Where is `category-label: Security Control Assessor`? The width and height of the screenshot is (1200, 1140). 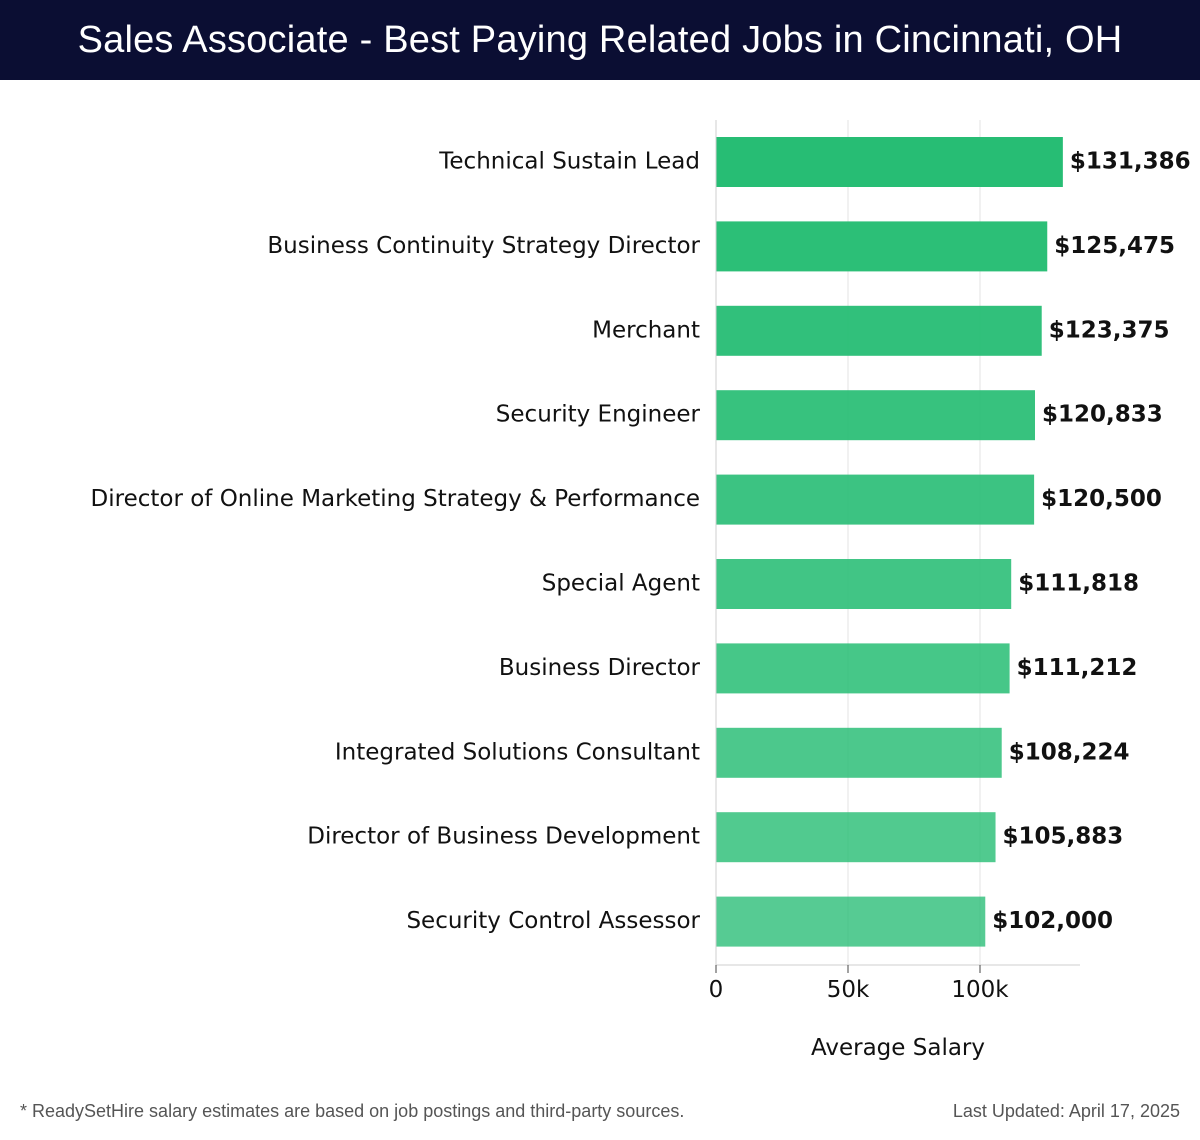
category-label: Security Control Assessor is located at coordinates (553, 921).